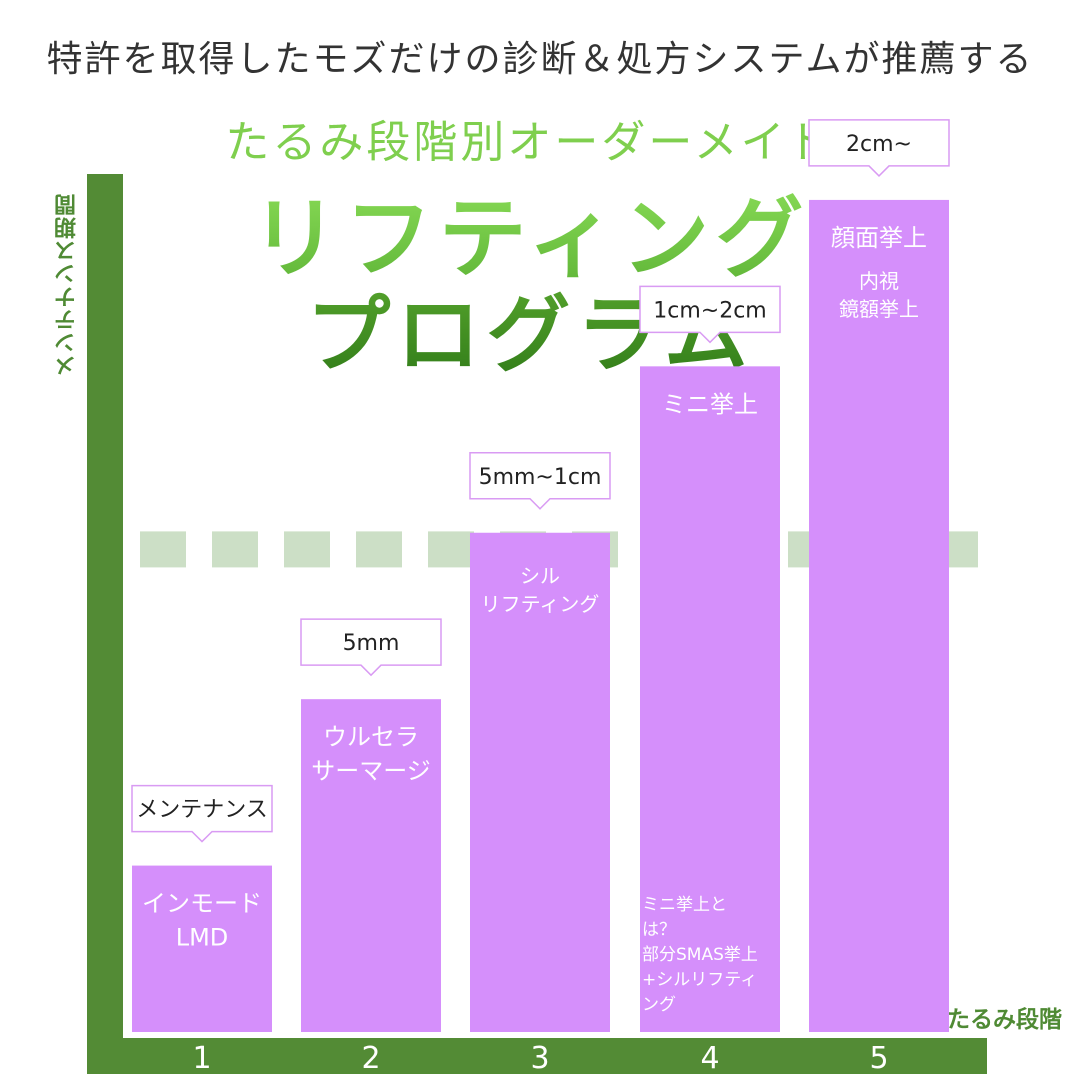 The height and width of the screenshot is (1080, 1080). What do you see at coordinates (540, 477) in the screenshot?
I see `callout-label: 5mm~1cm` at bounding box center [540, 477].